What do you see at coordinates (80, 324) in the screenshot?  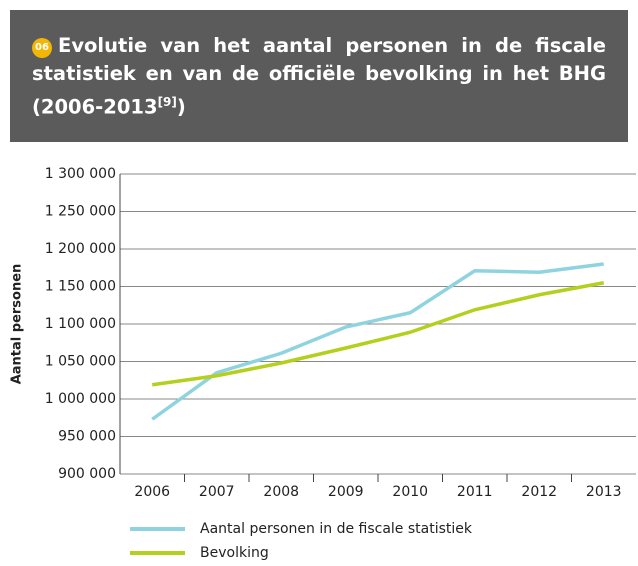 I see `y-tick-label: 1 100 000` at bounding box center [80, 324].